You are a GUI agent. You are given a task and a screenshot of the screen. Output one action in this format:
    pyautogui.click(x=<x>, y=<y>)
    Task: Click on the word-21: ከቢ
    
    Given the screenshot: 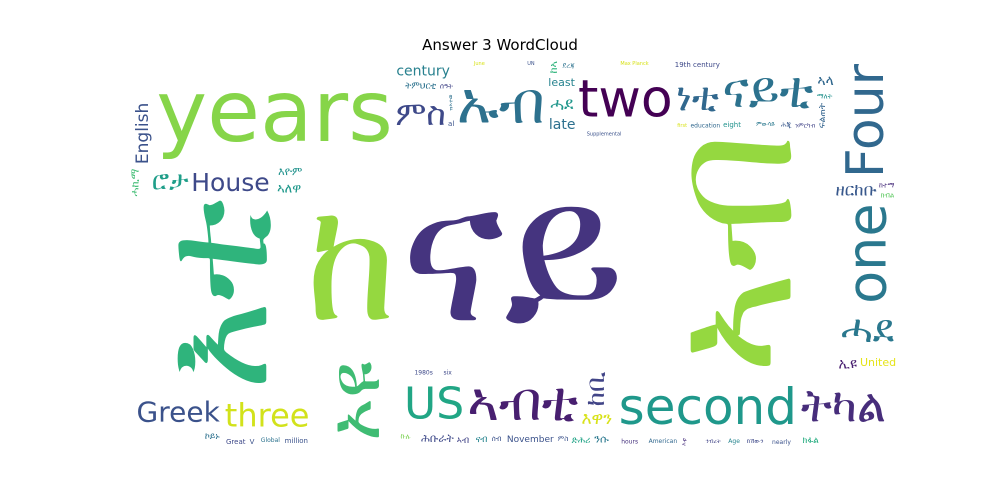 What is the action you would take?
    pyautogui.click(x=596, y=388)
    